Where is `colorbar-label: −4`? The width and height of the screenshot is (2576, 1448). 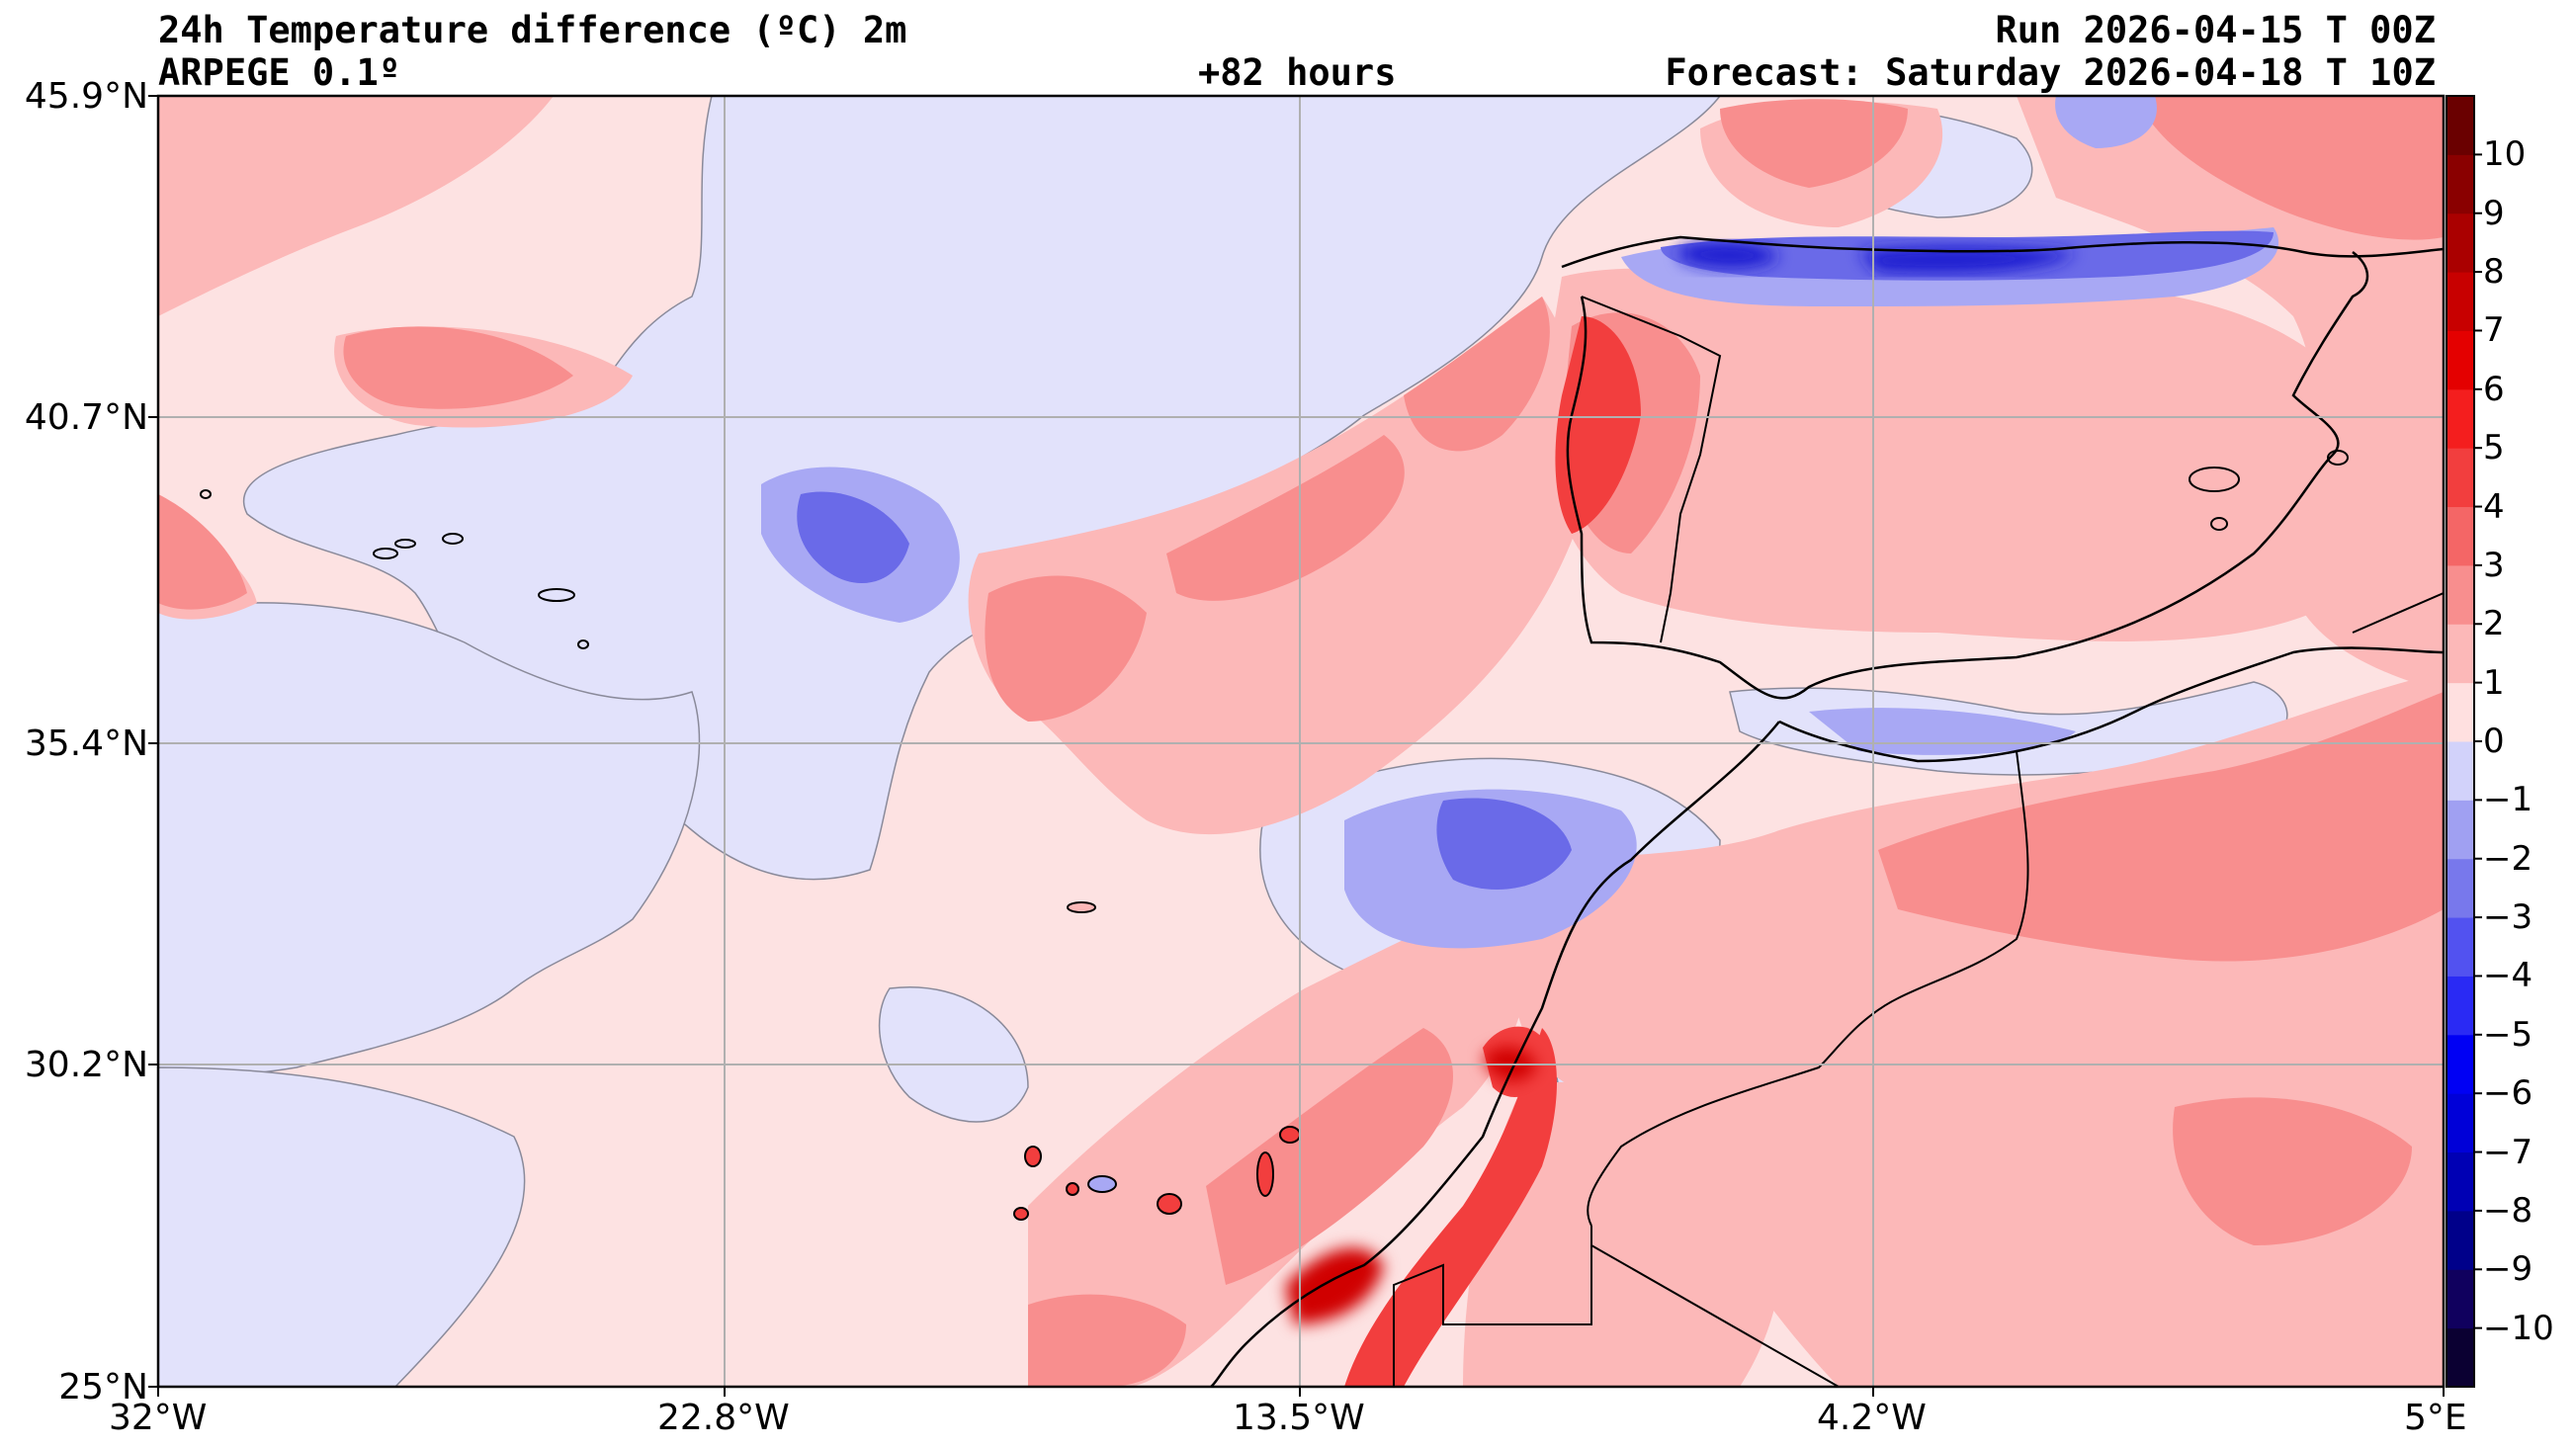 colorbar-label: −4 is located at coordinates (2508, 976).